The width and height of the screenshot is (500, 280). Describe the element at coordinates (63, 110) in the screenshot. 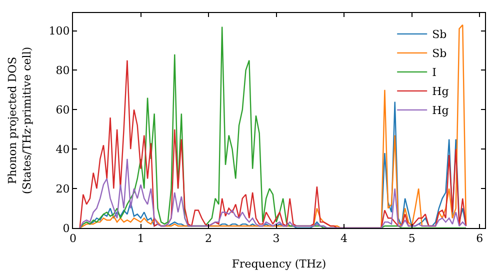

I see `y-tick-label: 60` at that location.